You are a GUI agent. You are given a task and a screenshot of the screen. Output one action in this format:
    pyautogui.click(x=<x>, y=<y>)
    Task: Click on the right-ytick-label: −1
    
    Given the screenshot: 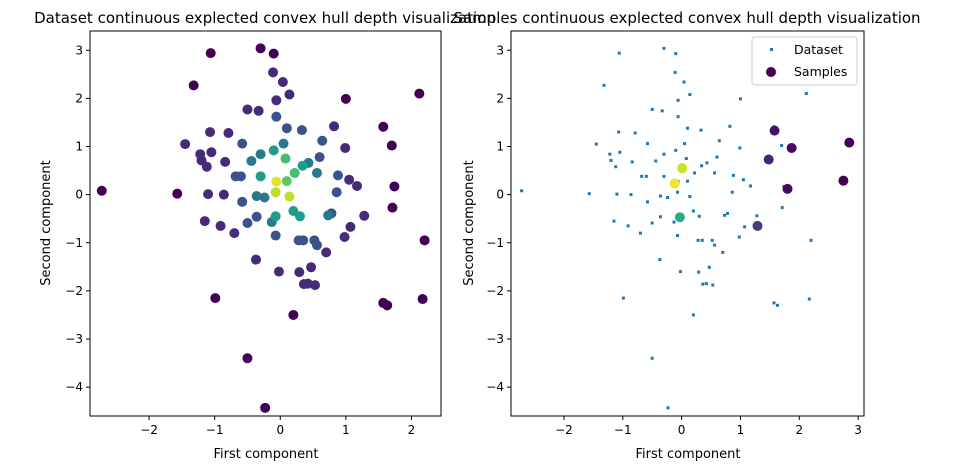 What is the action you would take?
    pyautogui.click(x=495, y=243)
    